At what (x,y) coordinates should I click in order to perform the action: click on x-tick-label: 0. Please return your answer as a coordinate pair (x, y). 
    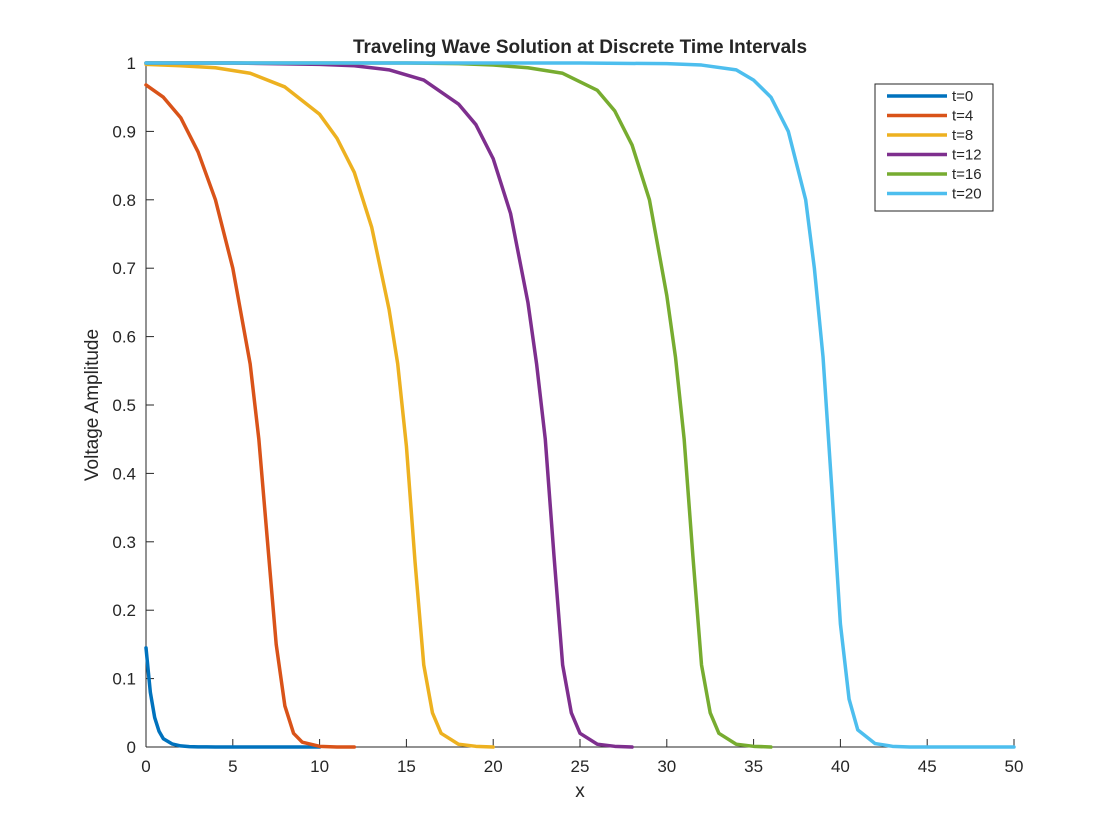
    Looking at the image, I should click on (145, 766).